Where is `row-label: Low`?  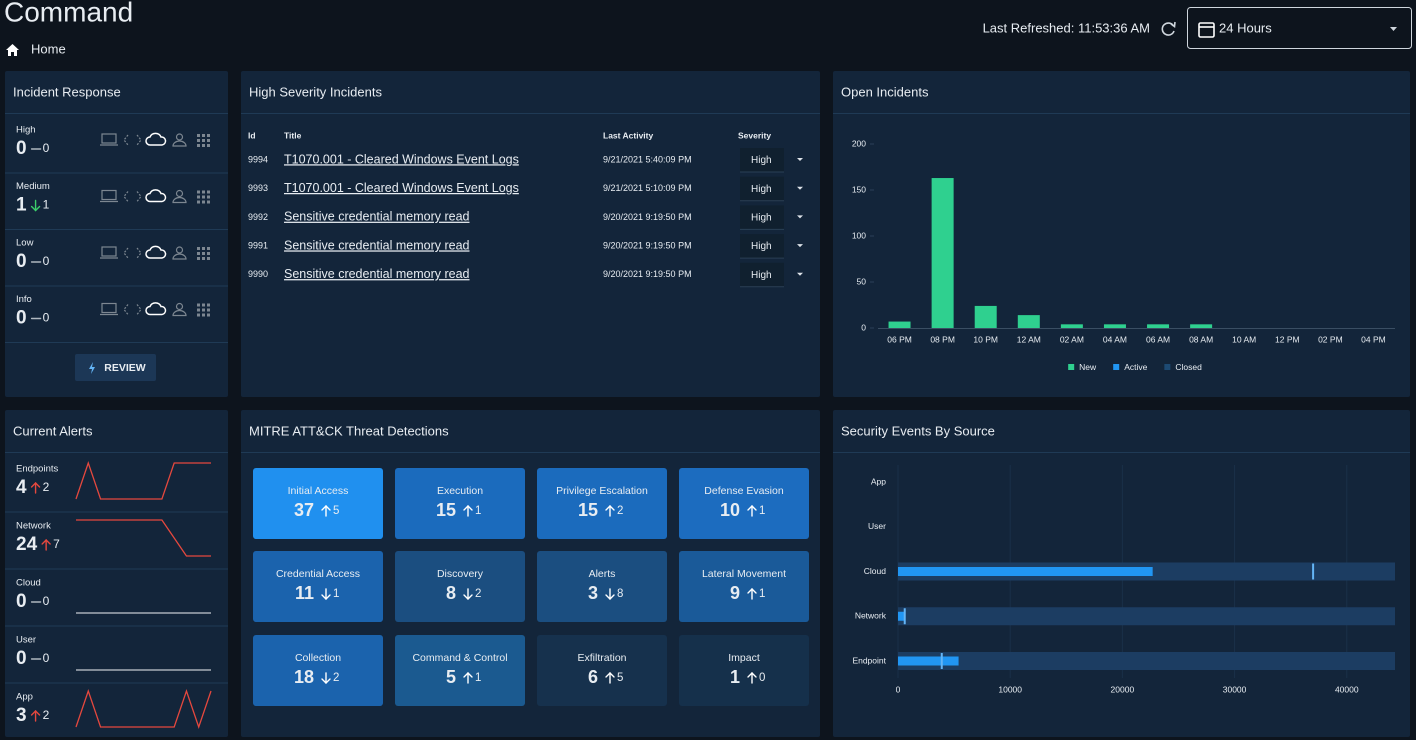
row-label: Low is located at coordinates (25, 243).